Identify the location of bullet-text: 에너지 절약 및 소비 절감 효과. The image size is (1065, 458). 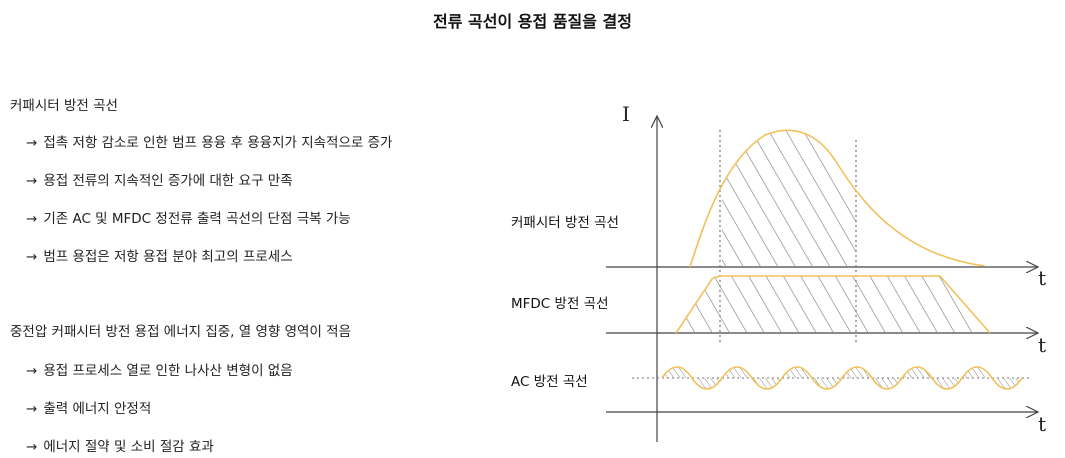
(128, 447).